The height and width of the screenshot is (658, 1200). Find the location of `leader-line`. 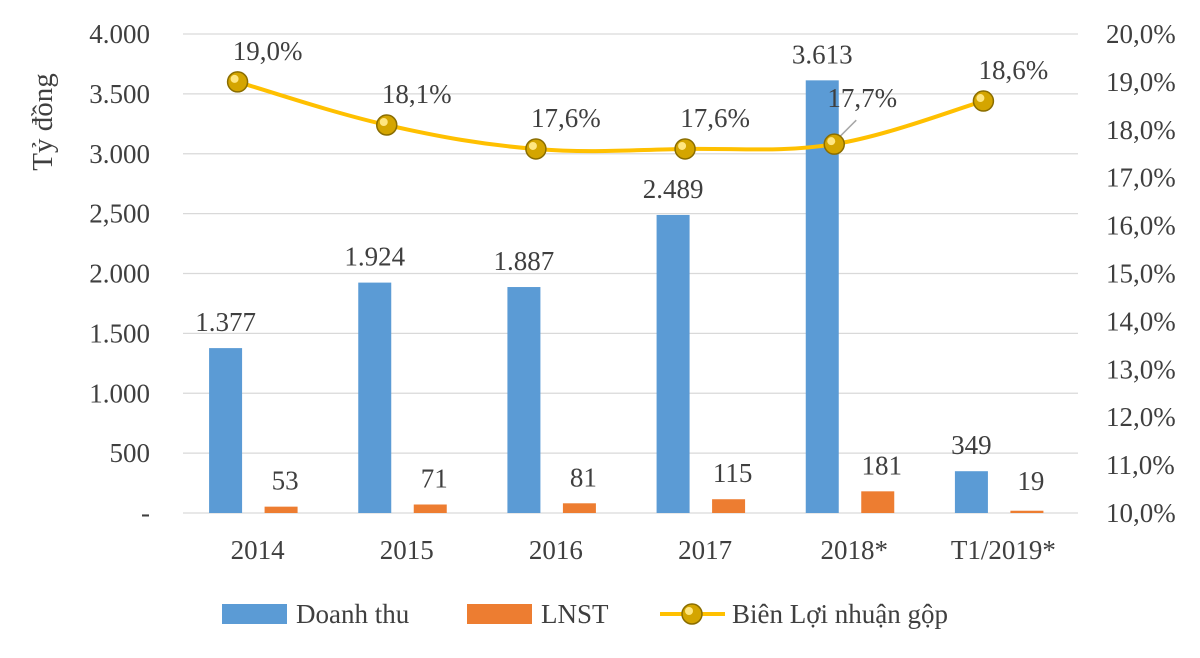

leader-line is located at coordinates (848, 128).